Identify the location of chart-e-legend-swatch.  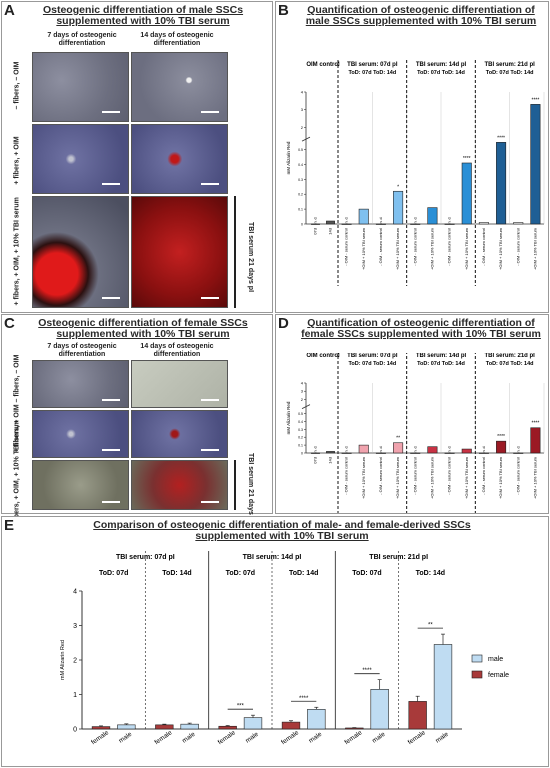
(477, 658).